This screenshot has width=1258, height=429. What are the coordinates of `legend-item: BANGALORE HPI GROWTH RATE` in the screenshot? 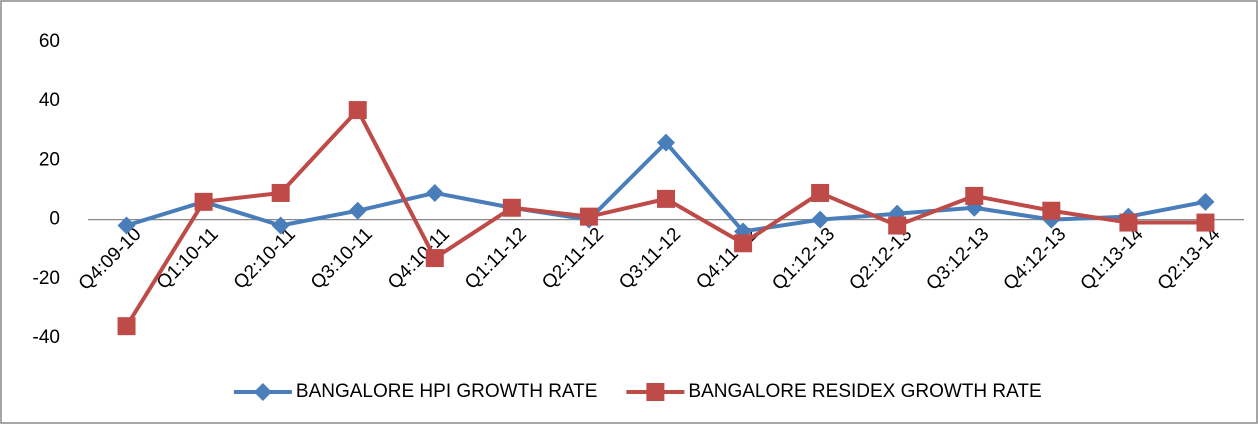 It's located at (415, 391).